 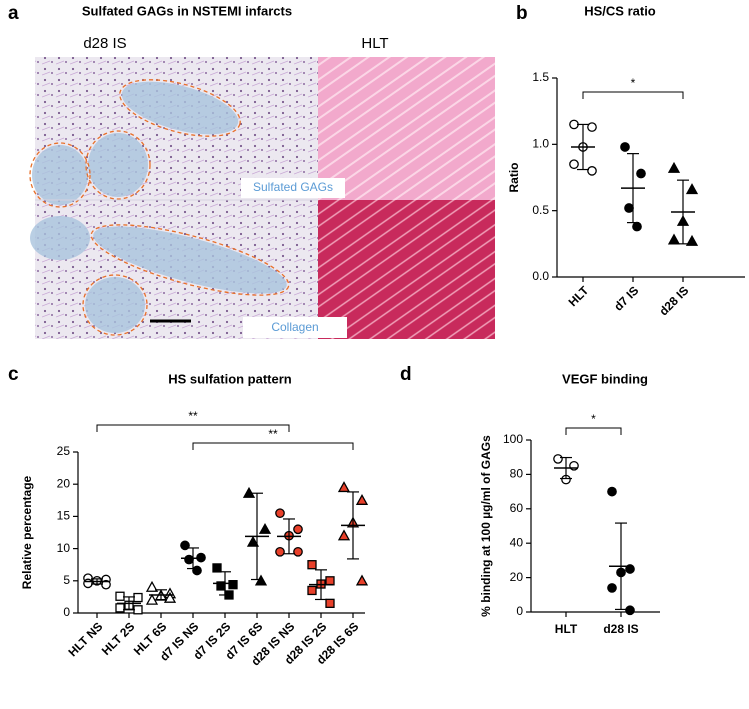 What do you see at coordinates (406, 374) in the screenshot?
I see `panel-letter: d` at bounding box center [406, 374].